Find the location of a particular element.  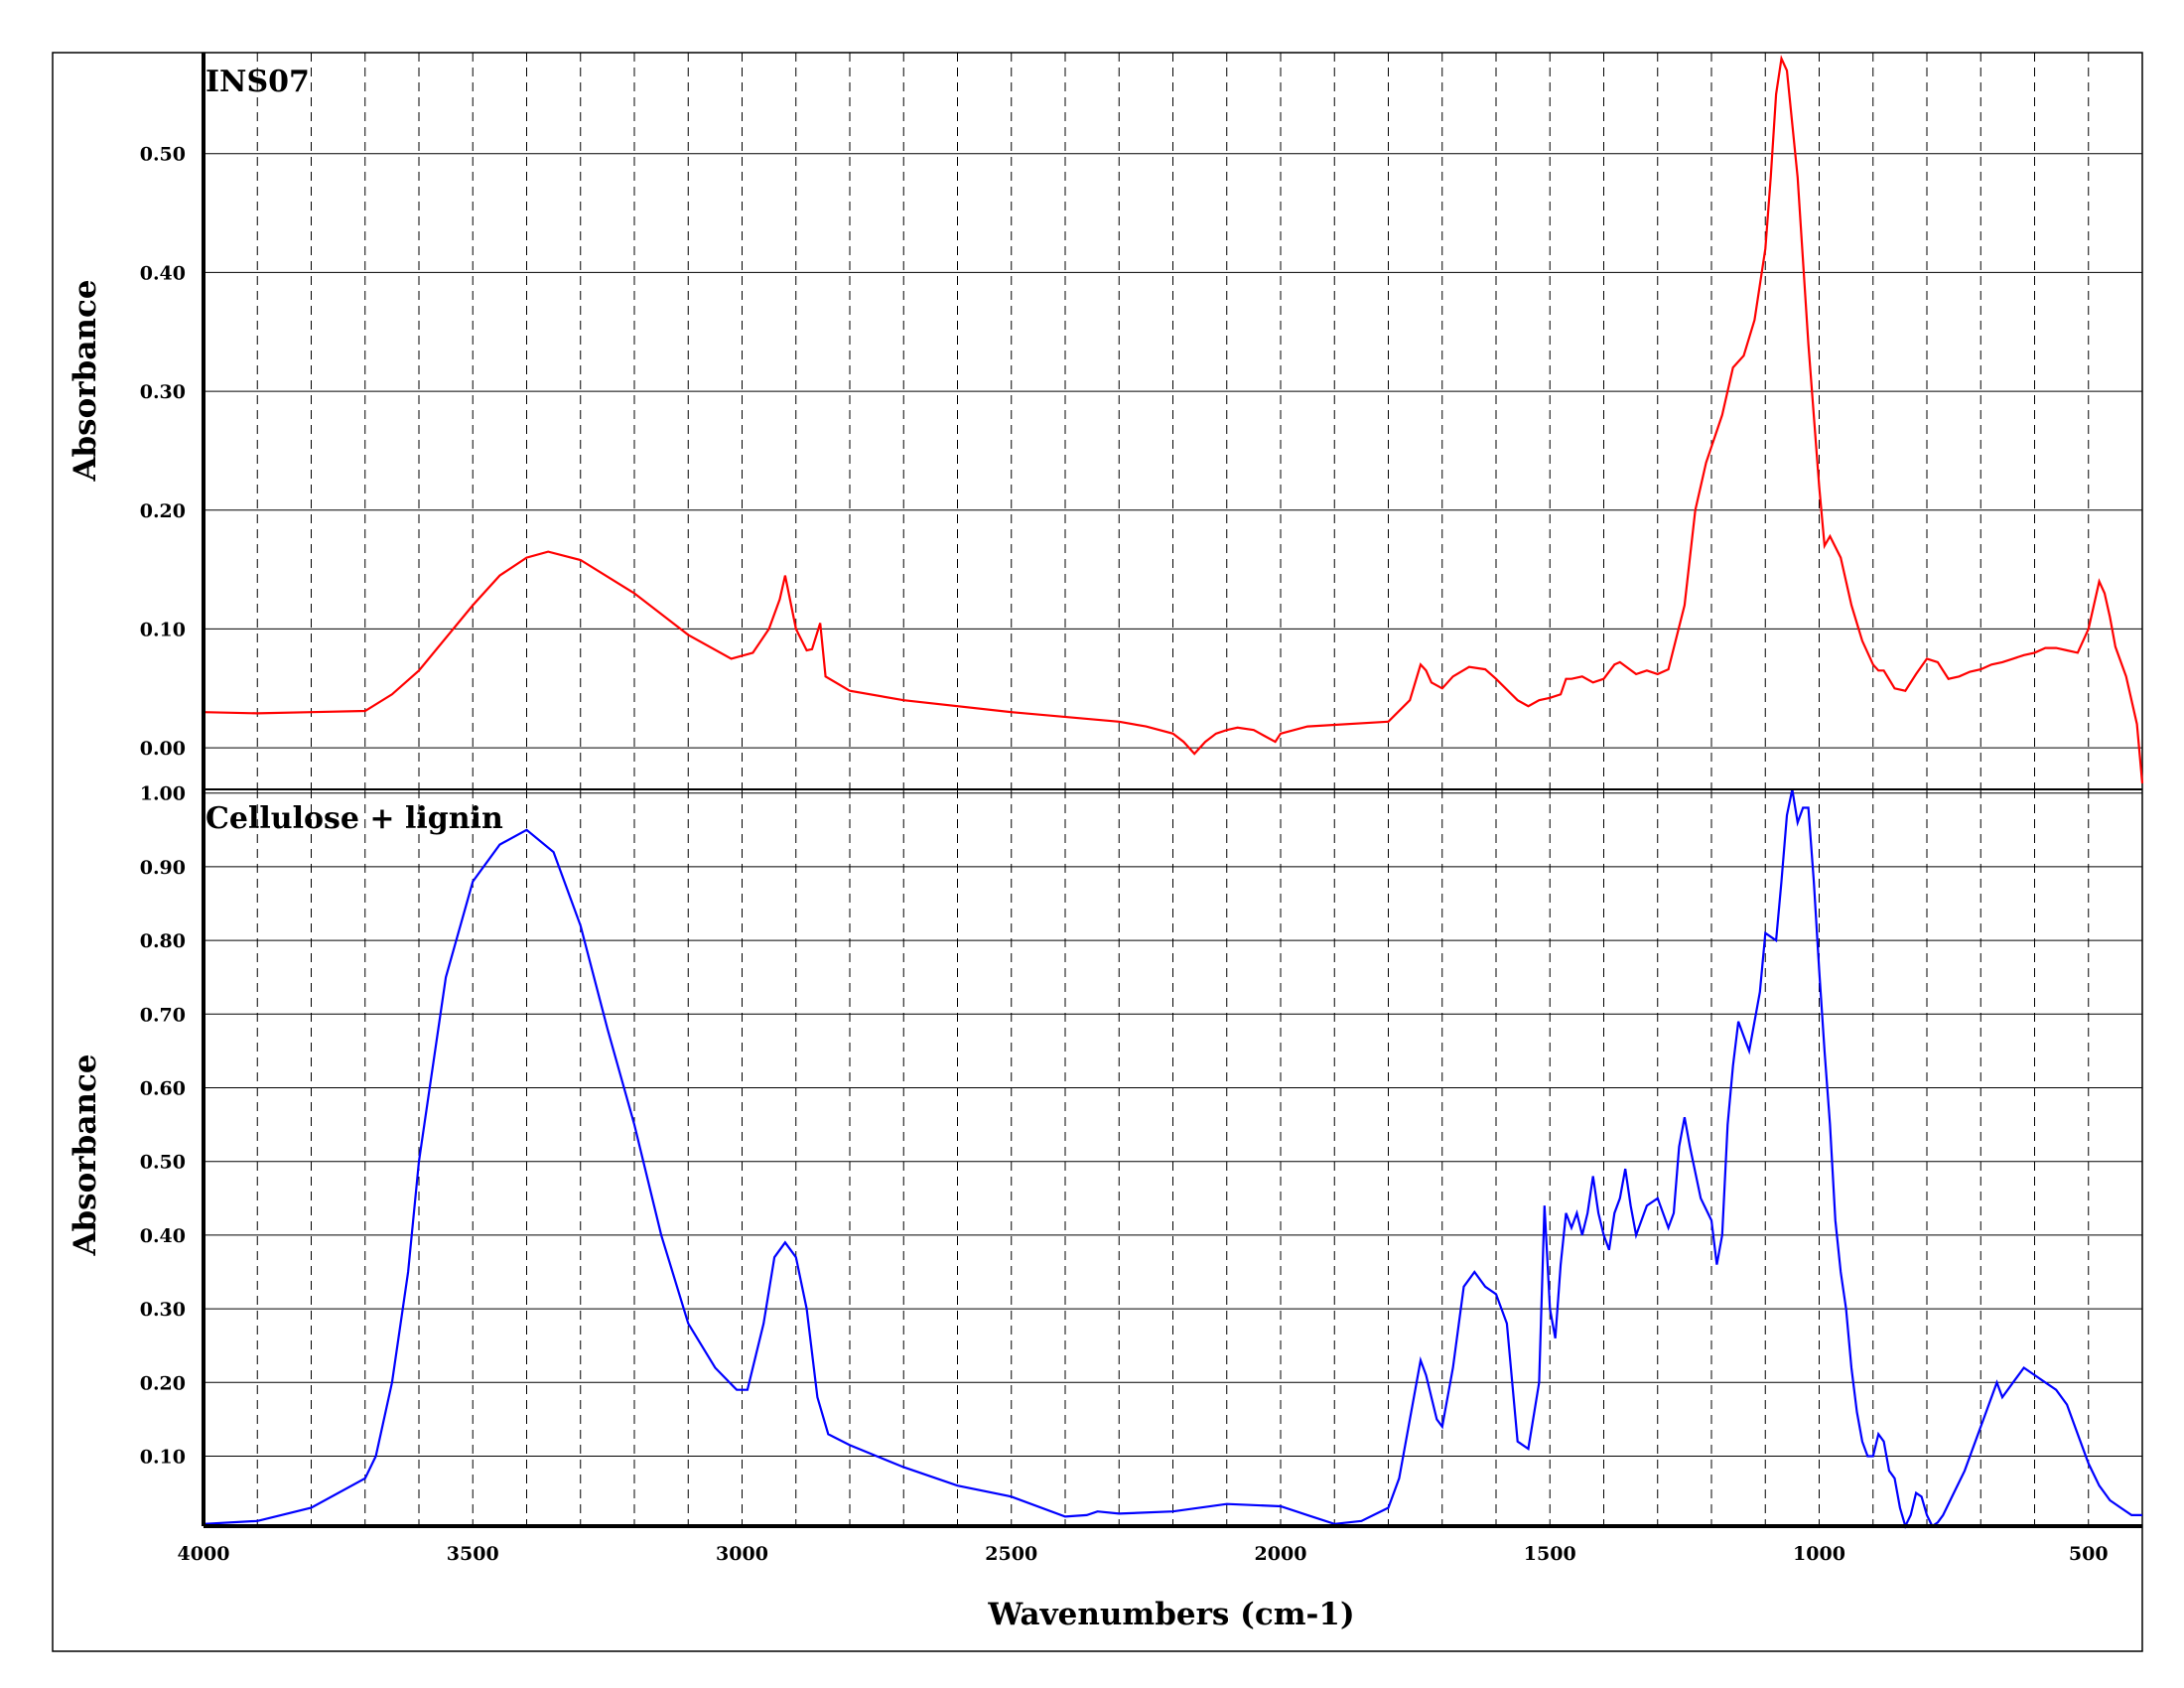

y-tick-label: 0.70 is located at coordinates (163, 1015).